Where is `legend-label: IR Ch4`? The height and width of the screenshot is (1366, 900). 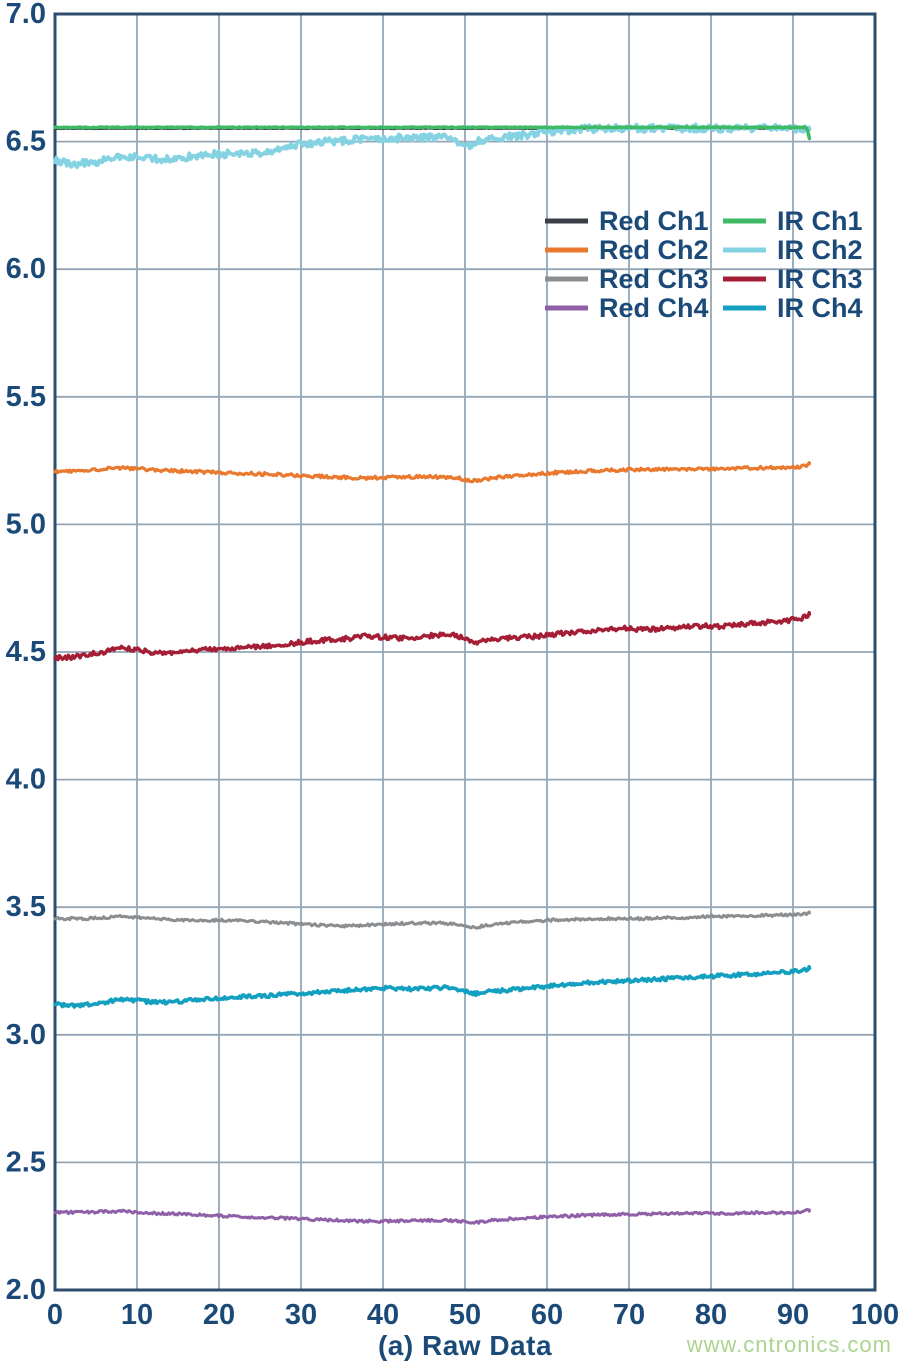 legend-label: IR Ch4 is located at coordinates (820, 308).